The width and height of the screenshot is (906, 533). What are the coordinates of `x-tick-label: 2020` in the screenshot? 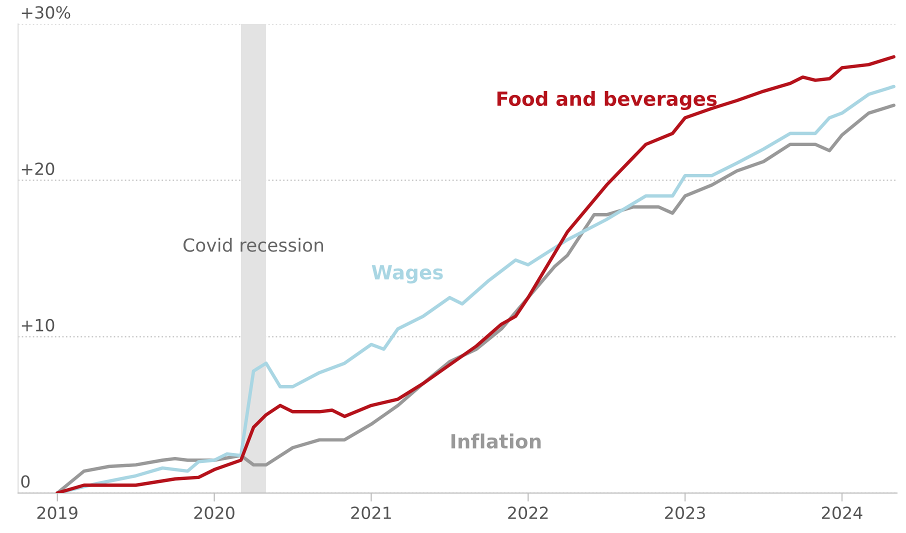 It's located at (214, 513).